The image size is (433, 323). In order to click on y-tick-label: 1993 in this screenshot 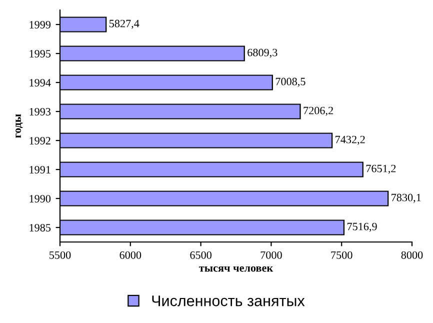, I will do `click(40, 112)`.